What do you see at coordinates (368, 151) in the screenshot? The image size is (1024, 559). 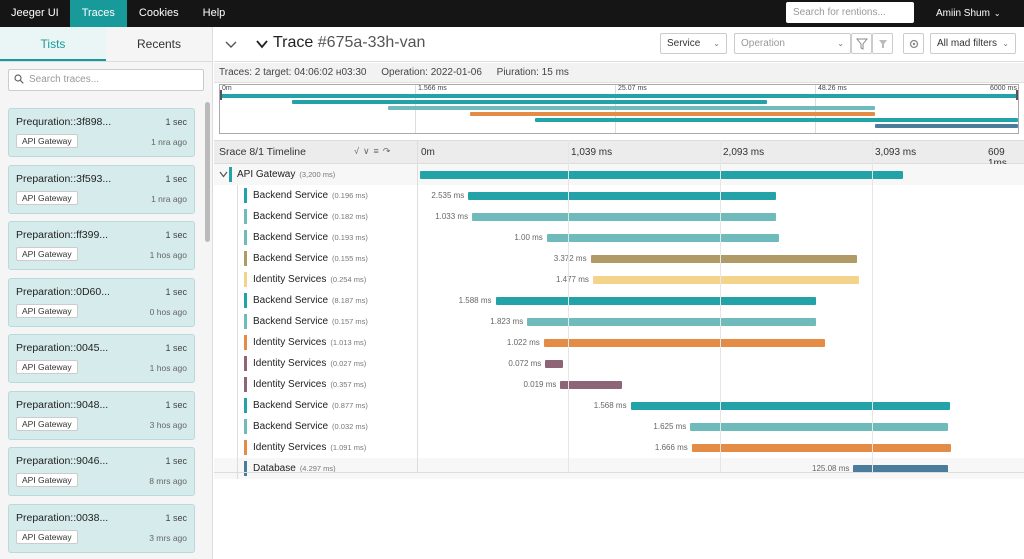 I see `collapse-icon: ∨` at bounding box center [368, 151].